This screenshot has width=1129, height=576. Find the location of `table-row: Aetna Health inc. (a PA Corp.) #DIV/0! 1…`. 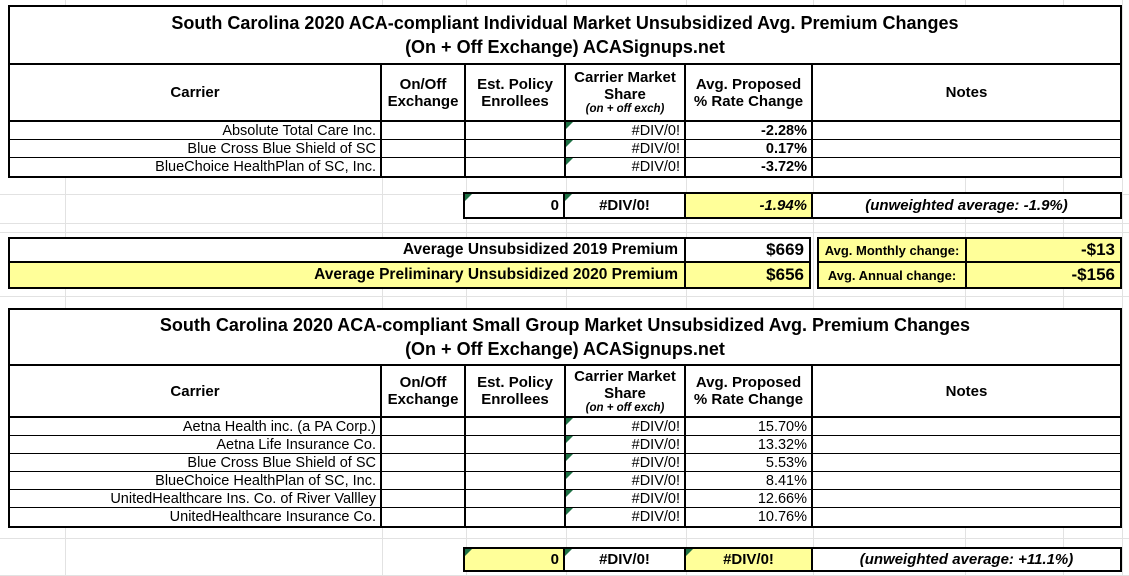

table-row: Aetna Health inc. (a PA Corp.) #DIV/0! 1… is located at coordinates (565, 427).